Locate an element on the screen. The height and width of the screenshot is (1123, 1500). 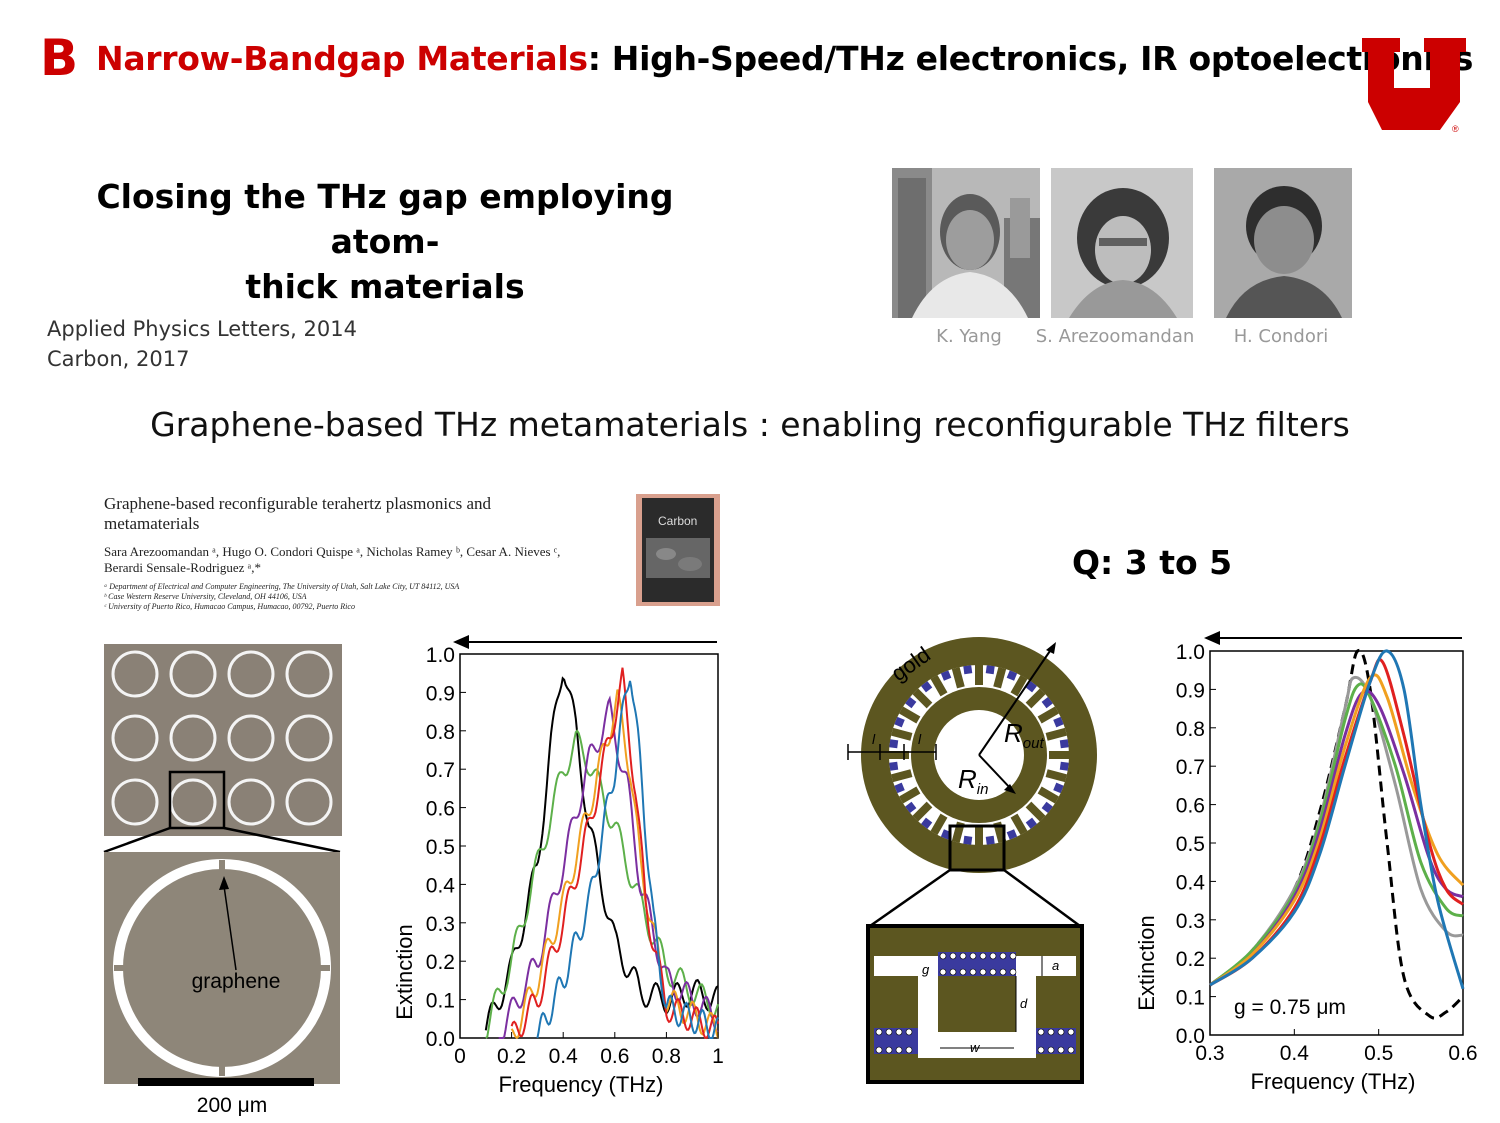
y-tick-label: 1.0 is located at coordinates (1190, 652).